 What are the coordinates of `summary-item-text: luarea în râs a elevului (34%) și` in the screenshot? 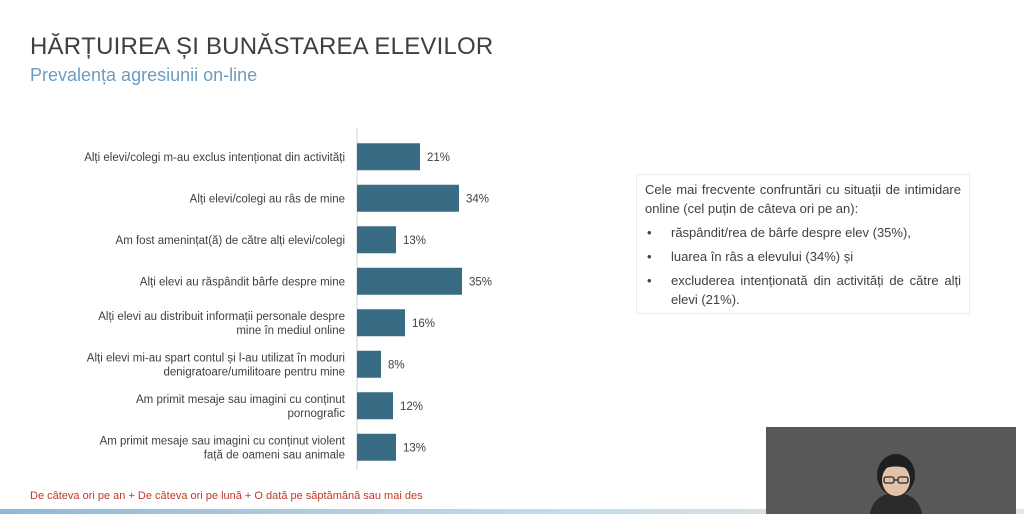 It's located at (762, 256).